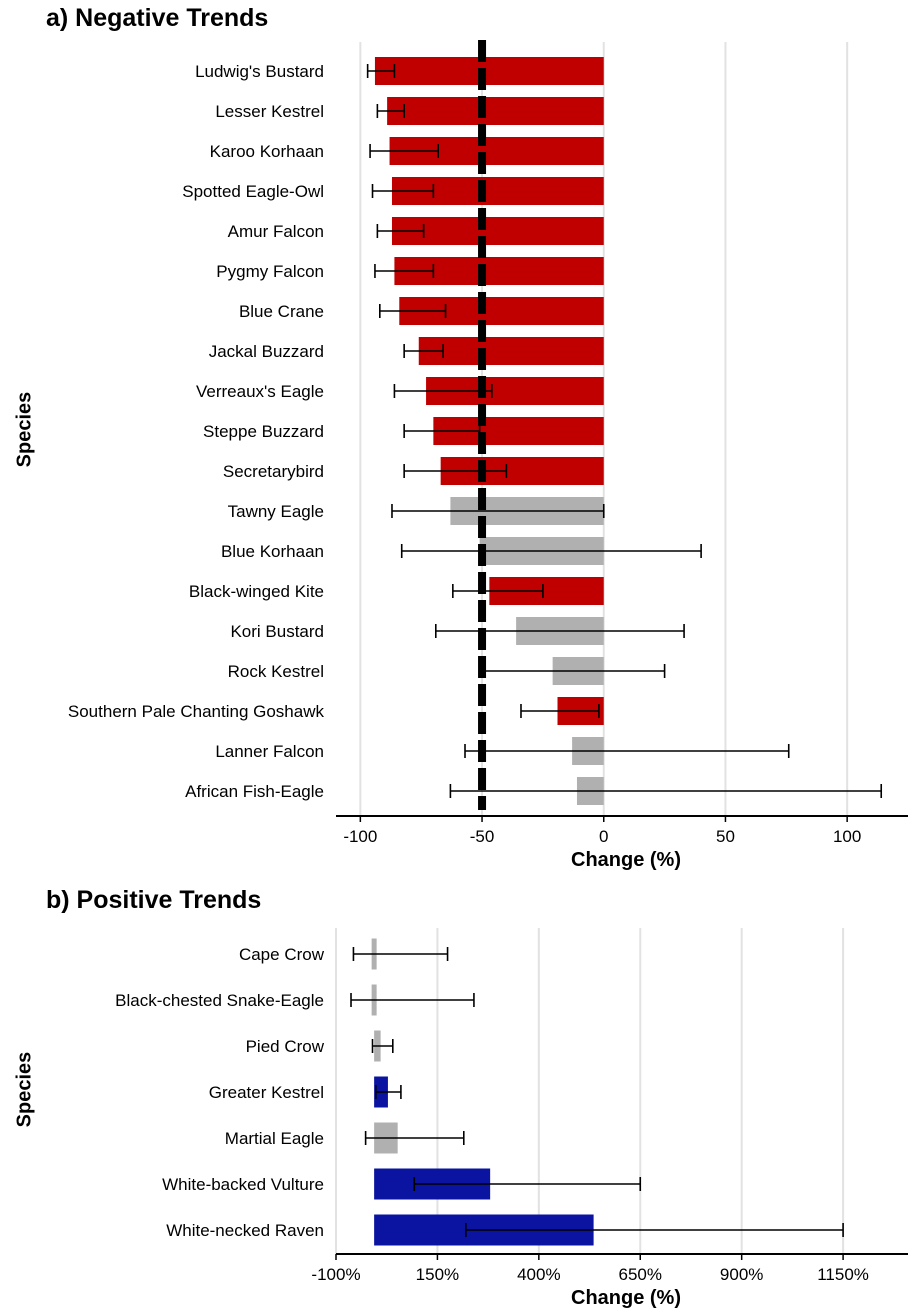 The height and width of the screenshot is (1309, 908). Describe the element at coordinates (277, 631) in the screenshot. I see `panel-a-category-label: Kori Bustard` at that location.